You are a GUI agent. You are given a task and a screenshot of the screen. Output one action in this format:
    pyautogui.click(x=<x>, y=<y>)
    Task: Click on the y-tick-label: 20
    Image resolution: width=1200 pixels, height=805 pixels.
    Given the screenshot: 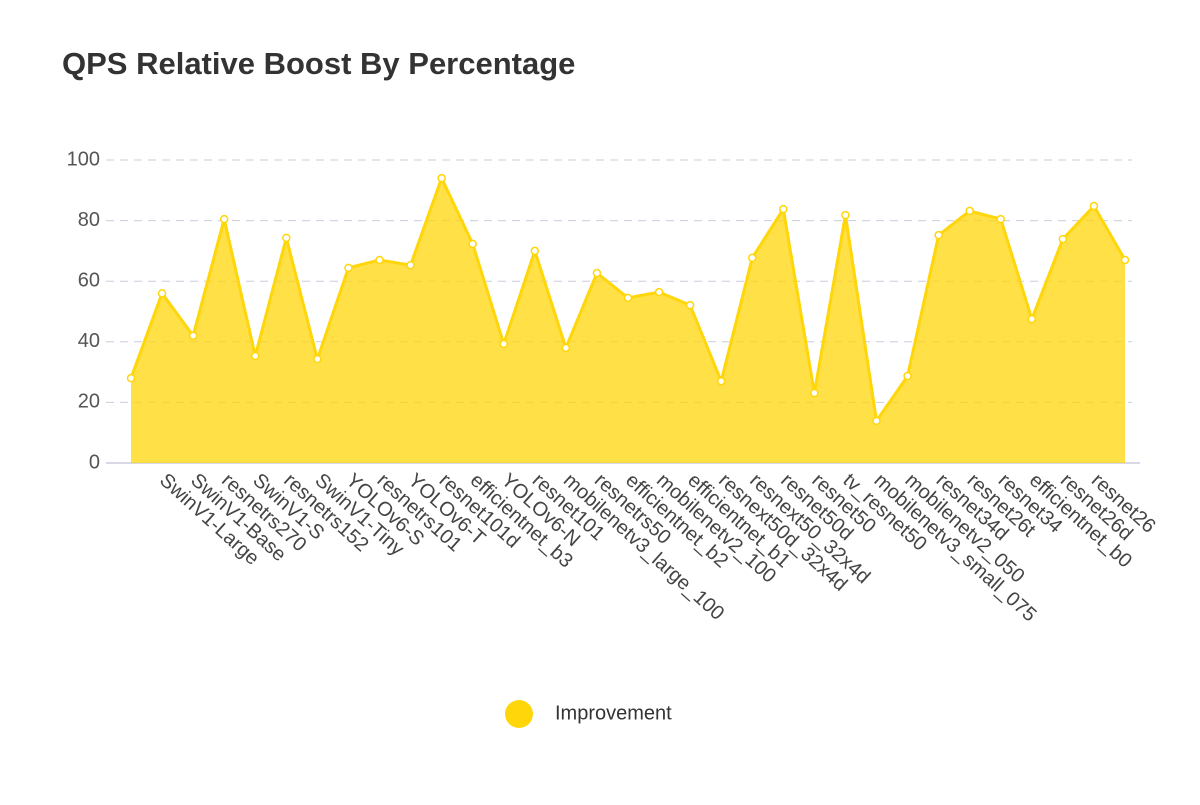 What is the action you would take?
    pyautogui.click(x=89, y=402)
    